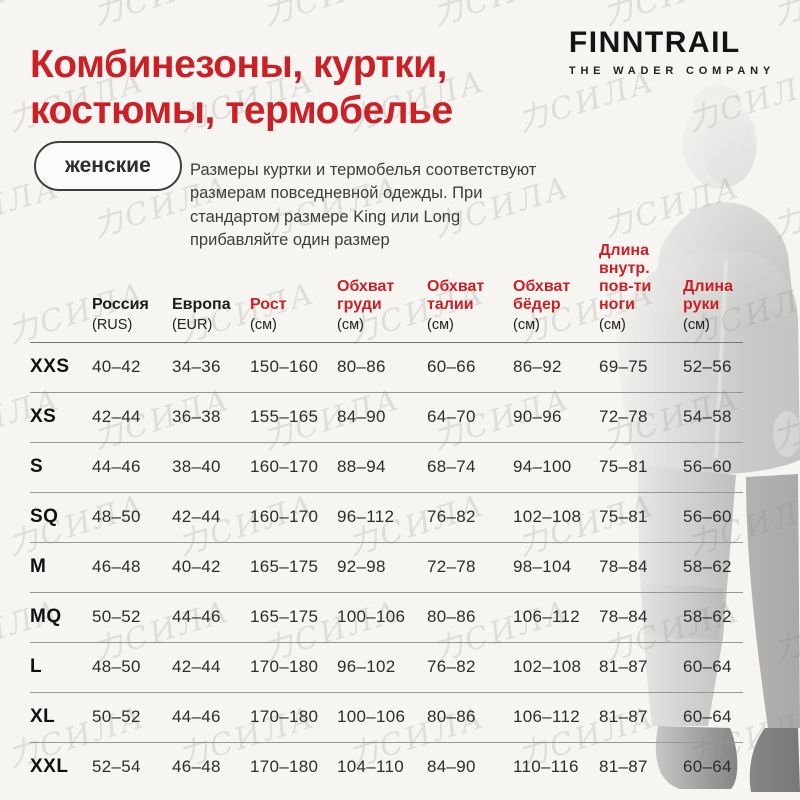  Describe the element at coordinates (116, 567) in the screenshot. I see `size-value: 46–48` at that location.